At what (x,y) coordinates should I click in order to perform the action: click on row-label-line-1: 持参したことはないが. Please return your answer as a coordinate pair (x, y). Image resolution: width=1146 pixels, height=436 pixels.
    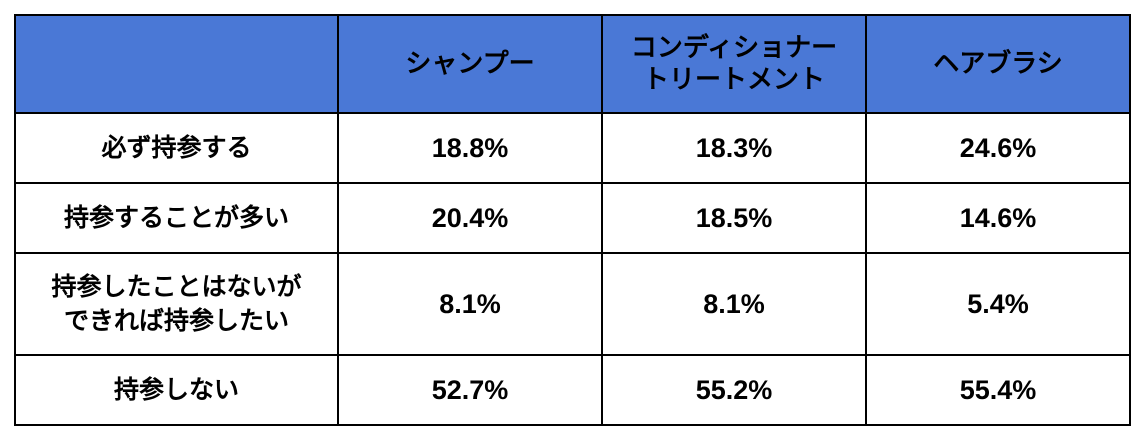
    Looking at the image, I should click on (176, 286).